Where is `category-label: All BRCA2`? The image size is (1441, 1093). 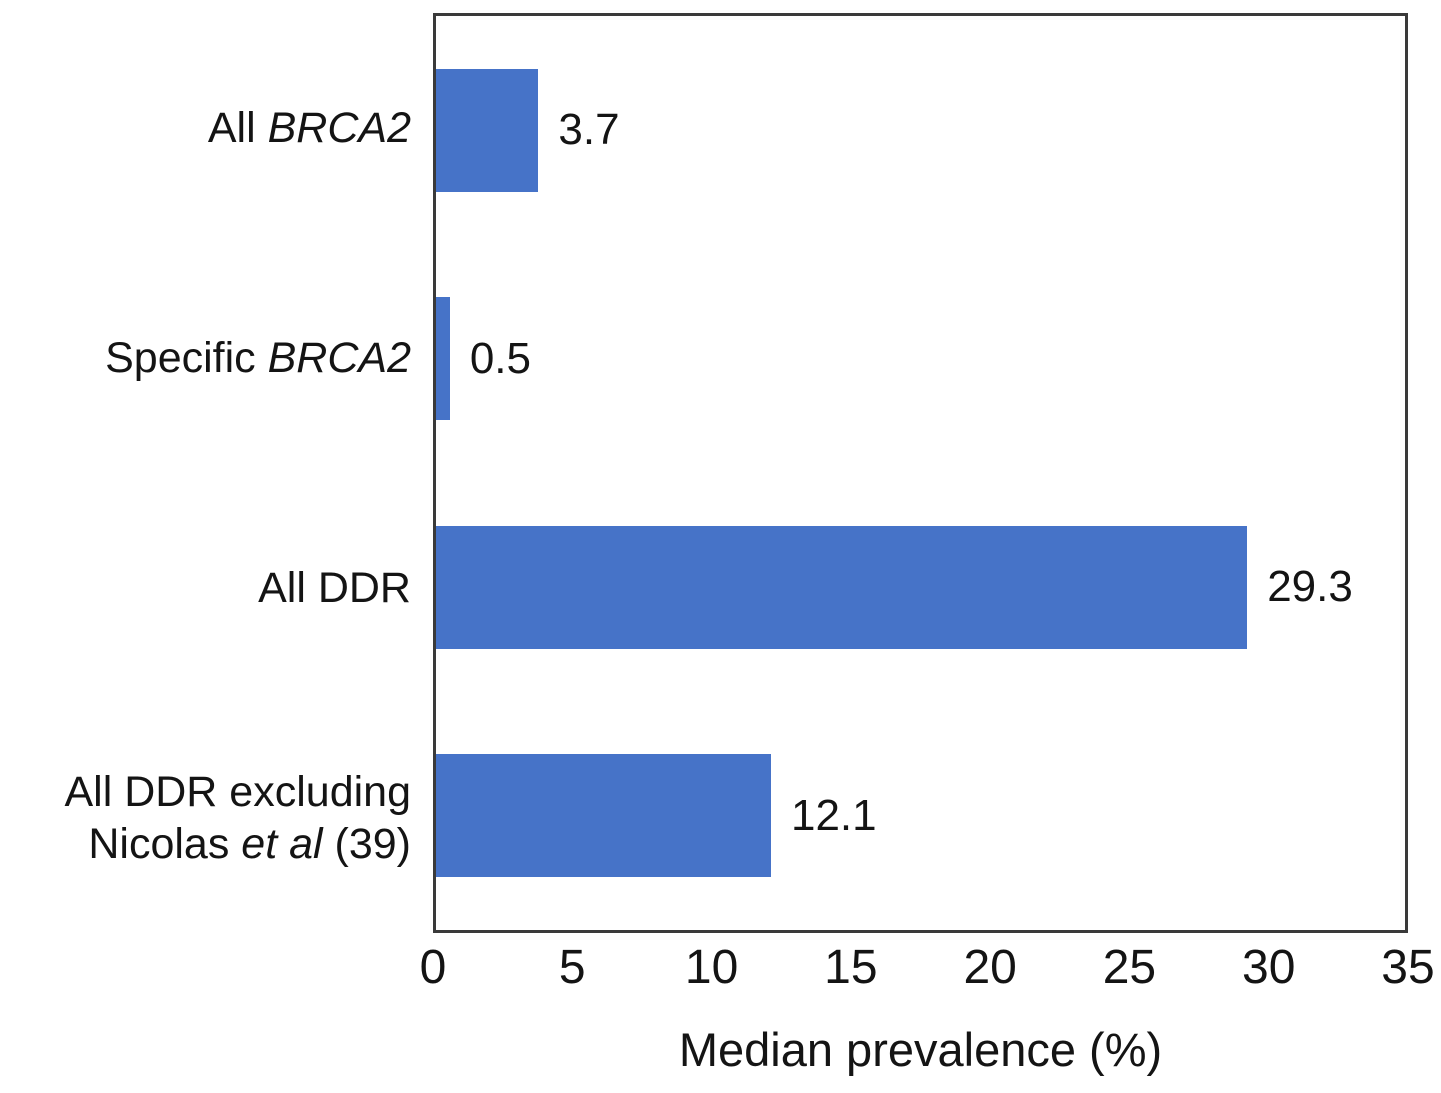
category-label: All BRCA2 is located at coordinates (205, 128).